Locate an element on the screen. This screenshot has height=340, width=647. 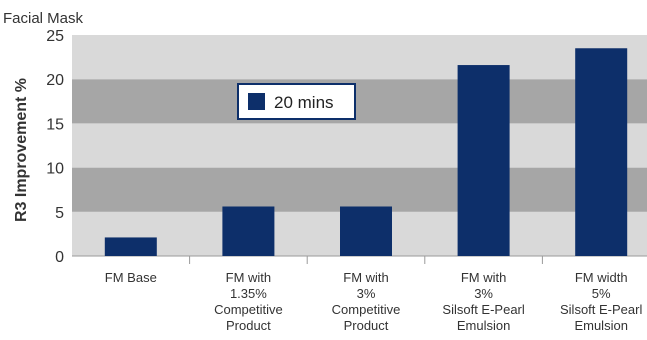
legend-box is located at coordinates (296, 101).